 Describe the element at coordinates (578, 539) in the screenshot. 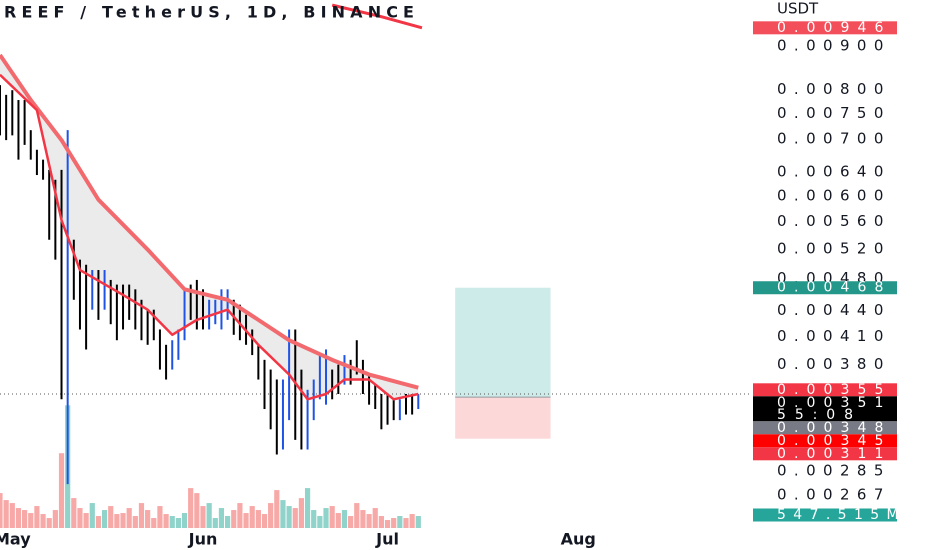

I see `x-tick-label: Aug` at that location.